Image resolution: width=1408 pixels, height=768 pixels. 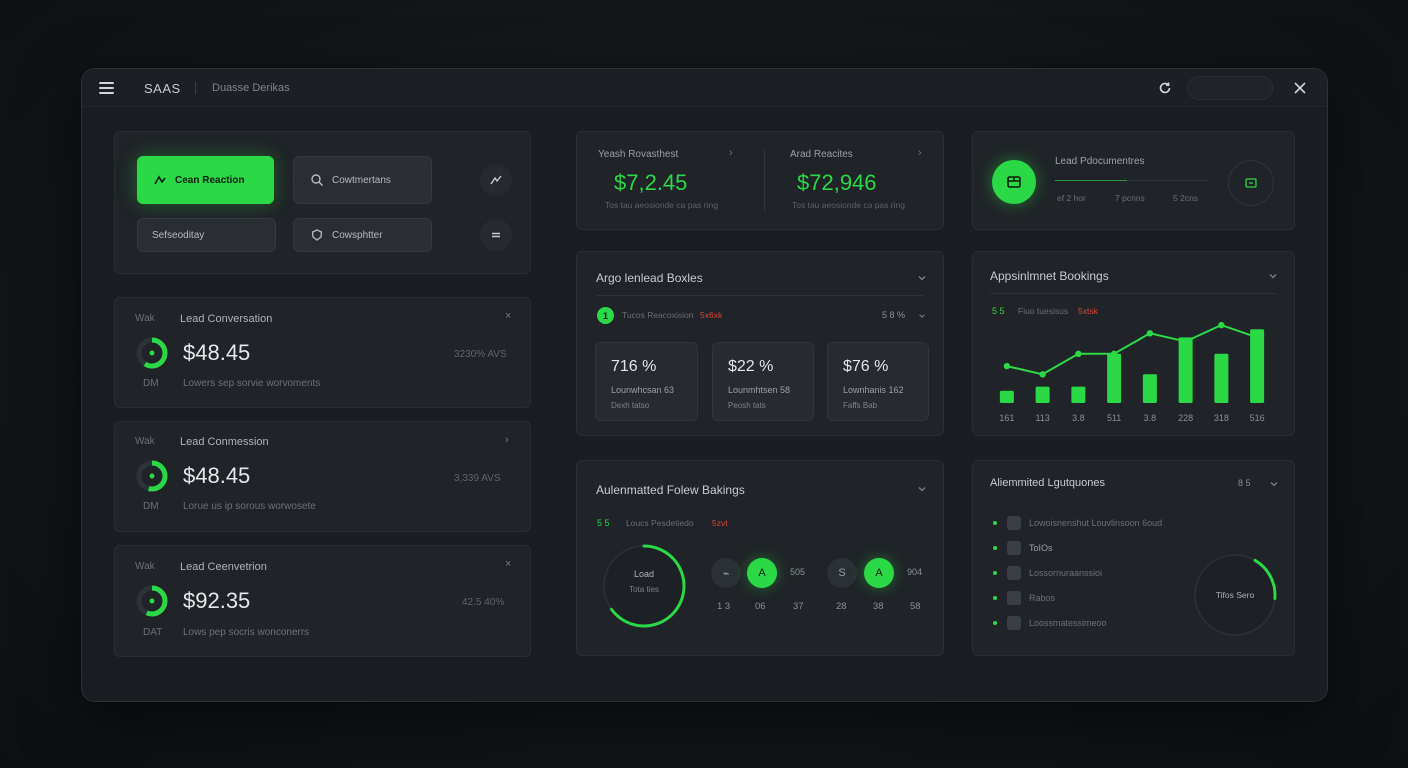 I want to click on folder-icon, so click(x=1014, y=623).